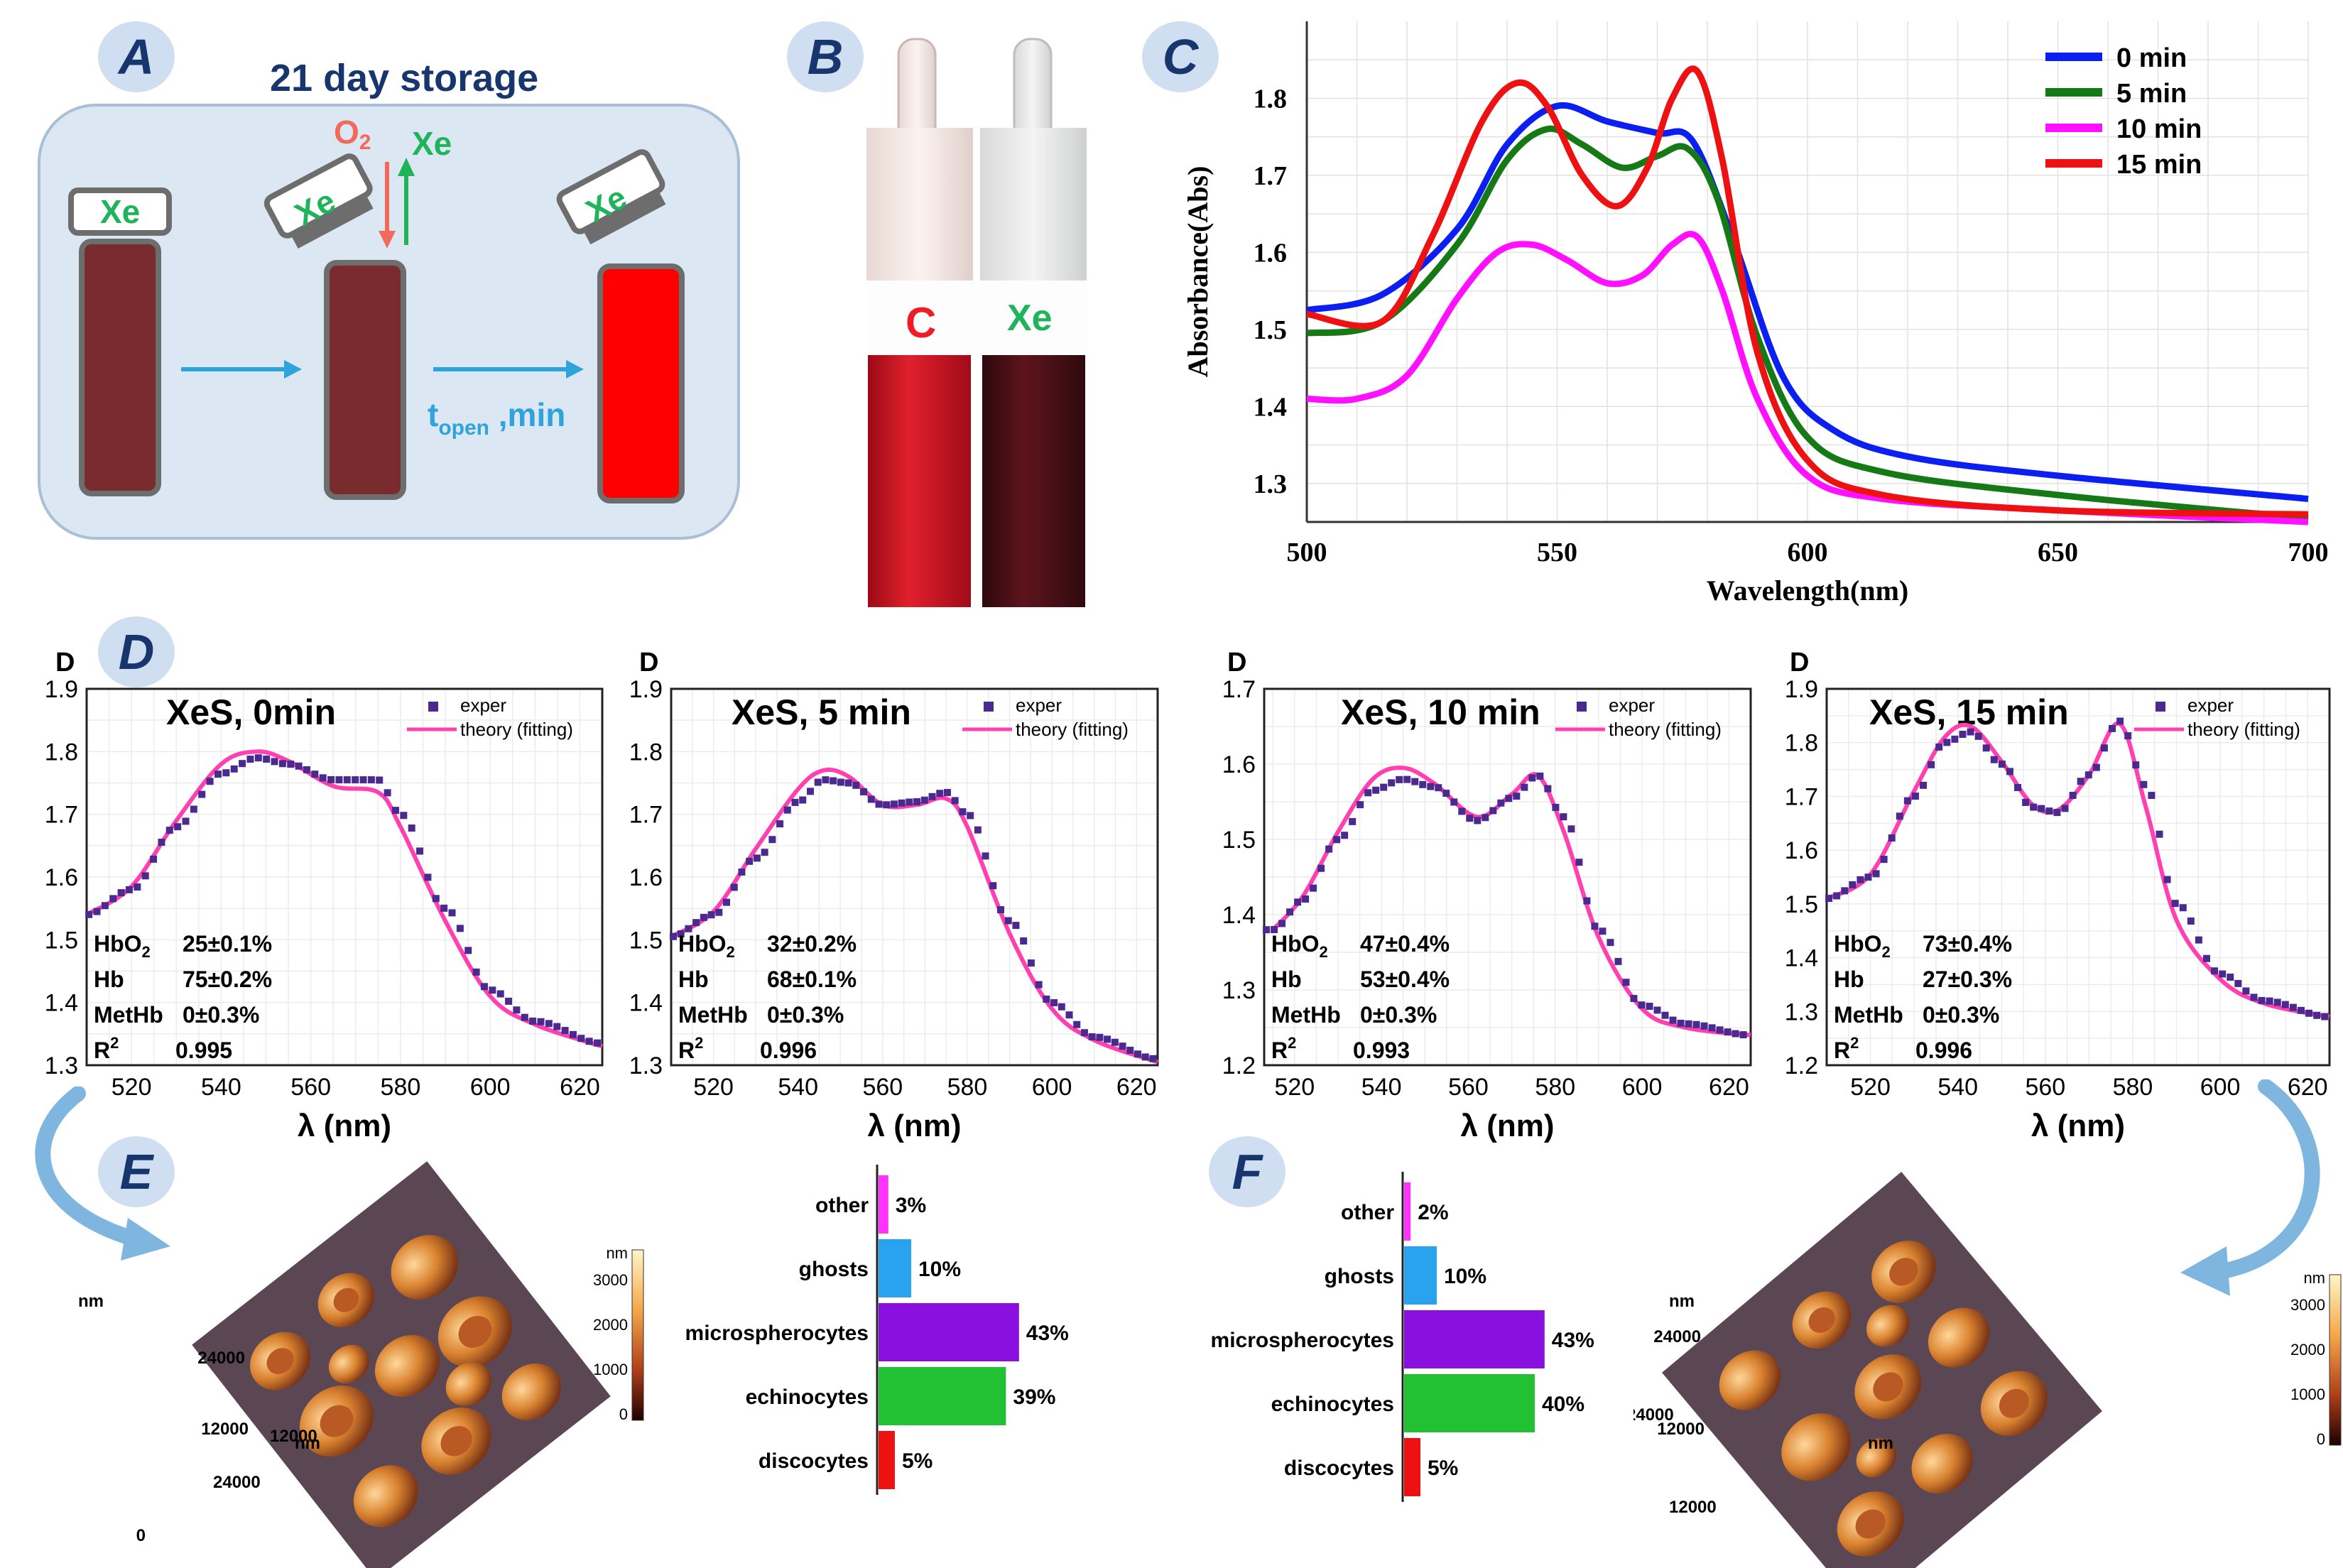 Image resolution: width=2343 pixels, height=1568 pixels. What do you see at coordinates (120, 211) in the screenshot?
I see `xe-label-tube-1: Xe` at bounding box center [120, 211].